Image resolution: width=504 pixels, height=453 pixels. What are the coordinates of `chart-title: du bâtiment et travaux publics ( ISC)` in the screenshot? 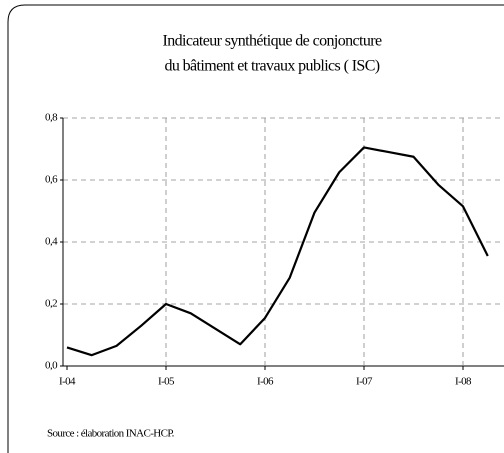 It's located at (271, 66).